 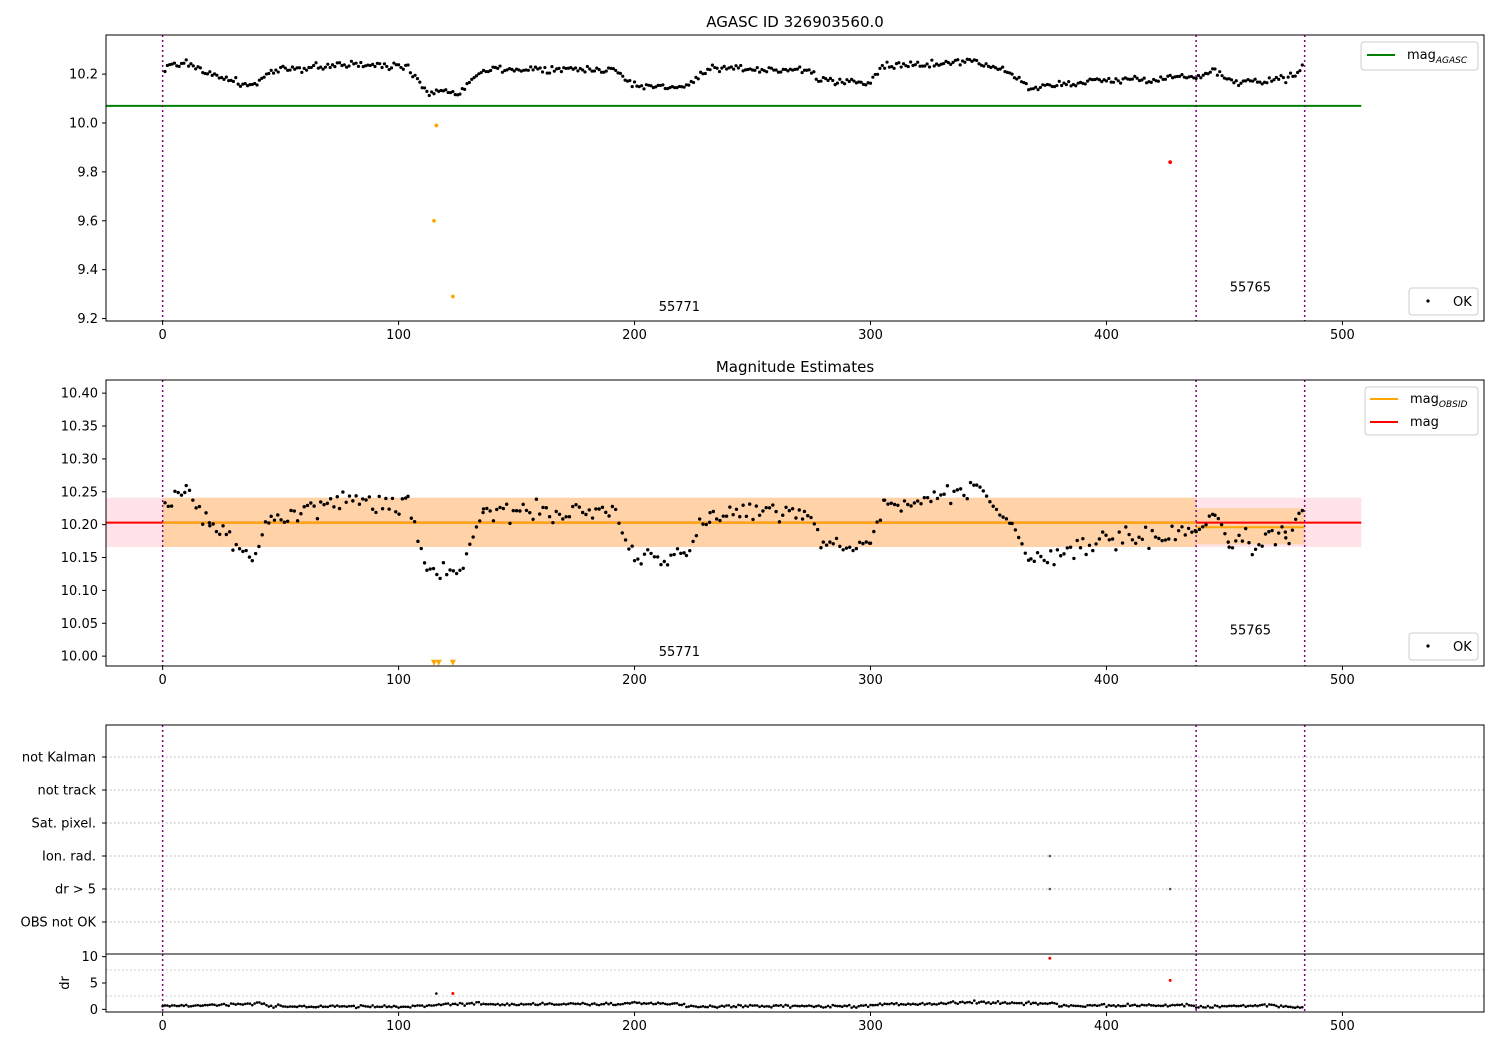 I want to click on legend-mag-agasc: magAGASC, so click(x=1437, y=57).